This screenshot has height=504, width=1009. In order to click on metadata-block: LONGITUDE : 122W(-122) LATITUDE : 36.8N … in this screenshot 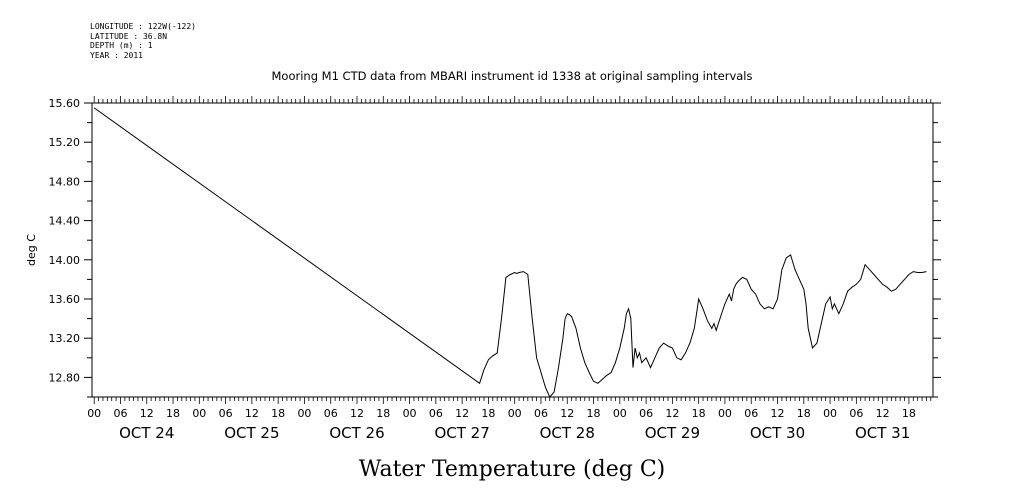, I will do `click(143, 41)`.